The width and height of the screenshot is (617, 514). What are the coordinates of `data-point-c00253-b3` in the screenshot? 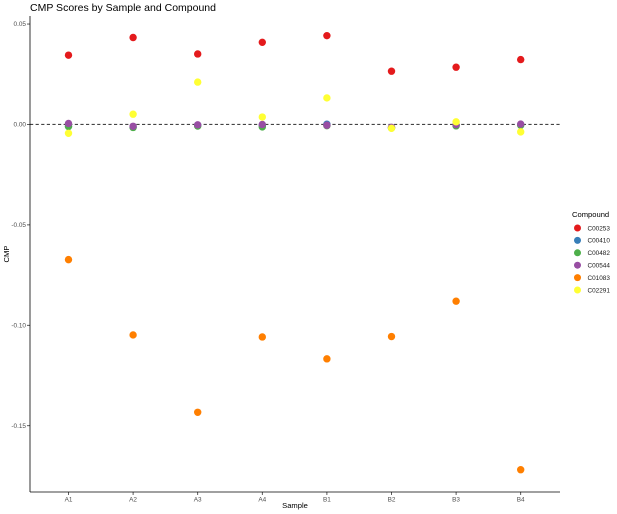 It's located at (456, 67).